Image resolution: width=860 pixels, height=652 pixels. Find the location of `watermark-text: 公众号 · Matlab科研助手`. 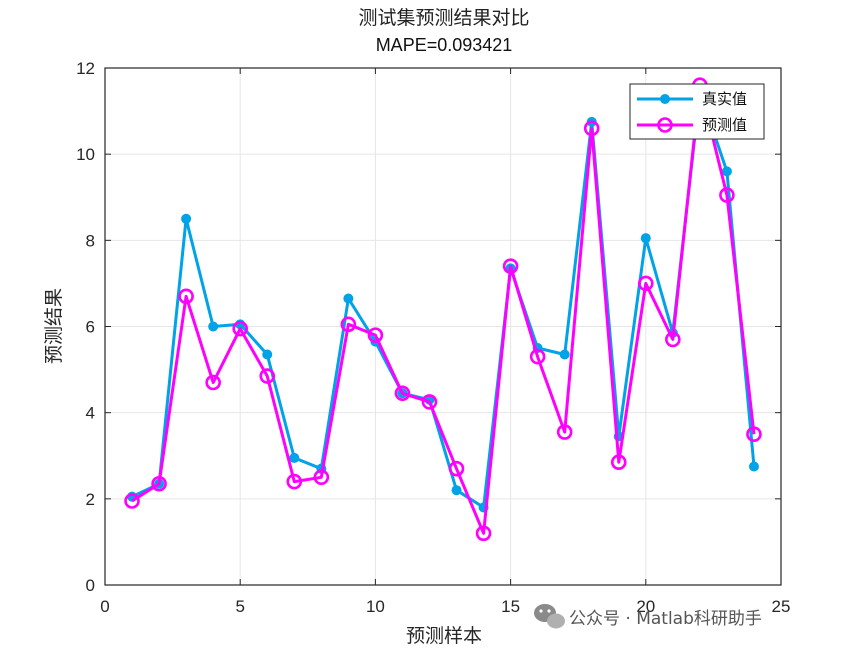

watermark-text: 公众号 · Matlab科研助手 is located at coordinates (665, 619).